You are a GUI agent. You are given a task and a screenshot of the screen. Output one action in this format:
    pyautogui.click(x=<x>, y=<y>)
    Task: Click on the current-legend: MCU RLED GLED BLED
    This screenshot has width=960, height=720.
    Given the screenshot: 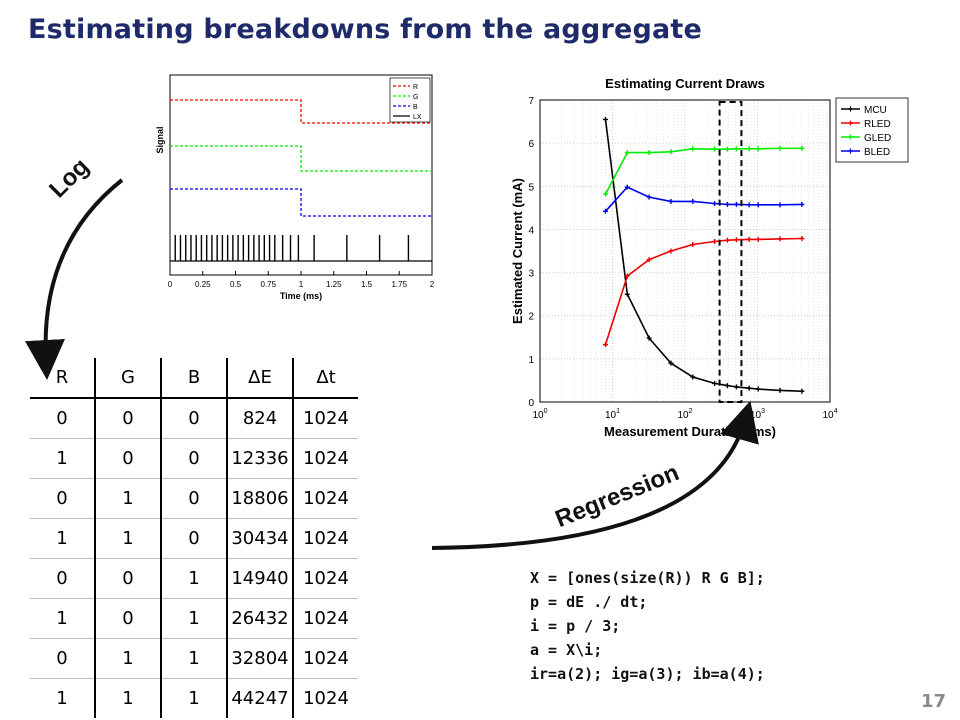 What is the action you would take?
    pyautogui.click(x=872, y=130)
    